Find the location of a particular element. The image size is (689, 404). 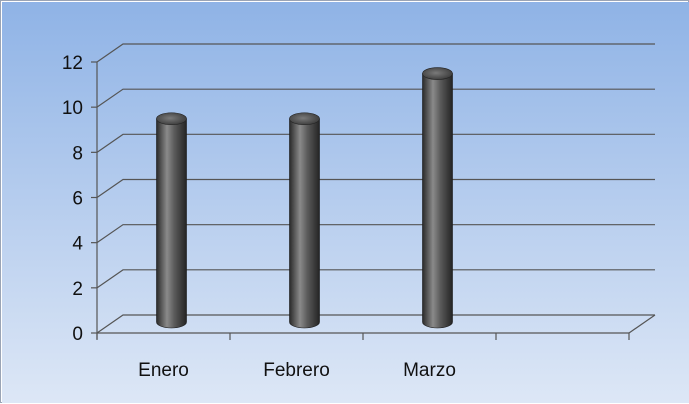

y-axis-ticks: 0 2 4 6 8 10 12 is located at coordinates (79, 199).